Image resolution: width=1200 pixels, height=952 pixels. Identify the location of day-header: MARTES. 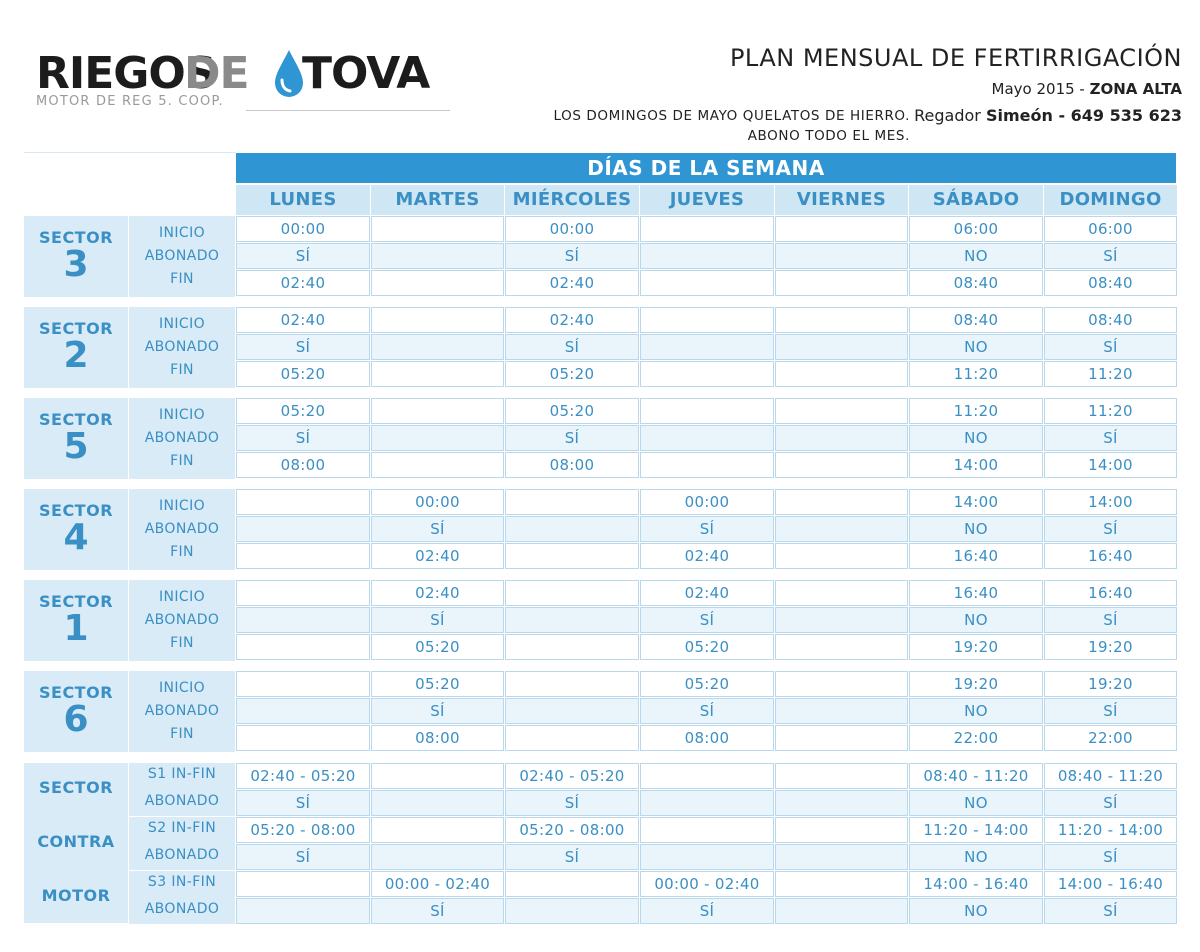
(437, 200).